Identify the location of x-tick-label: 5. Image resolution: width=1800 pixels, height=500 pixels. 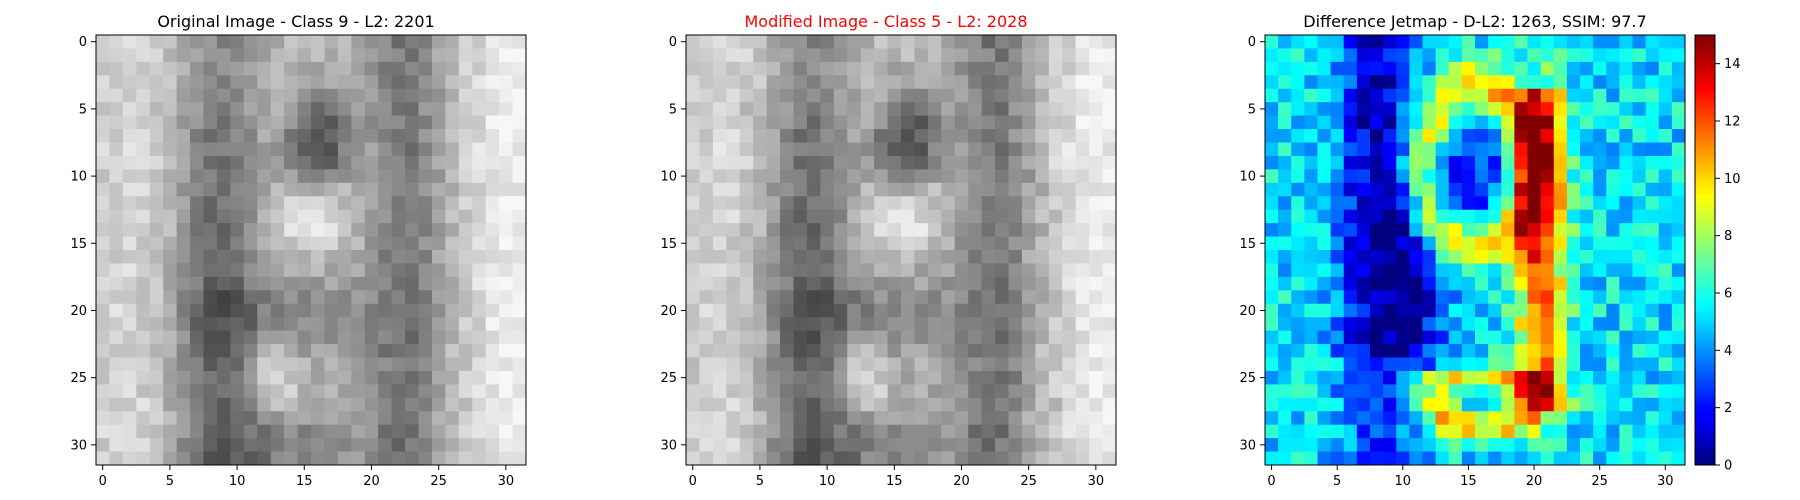
(760, 481).